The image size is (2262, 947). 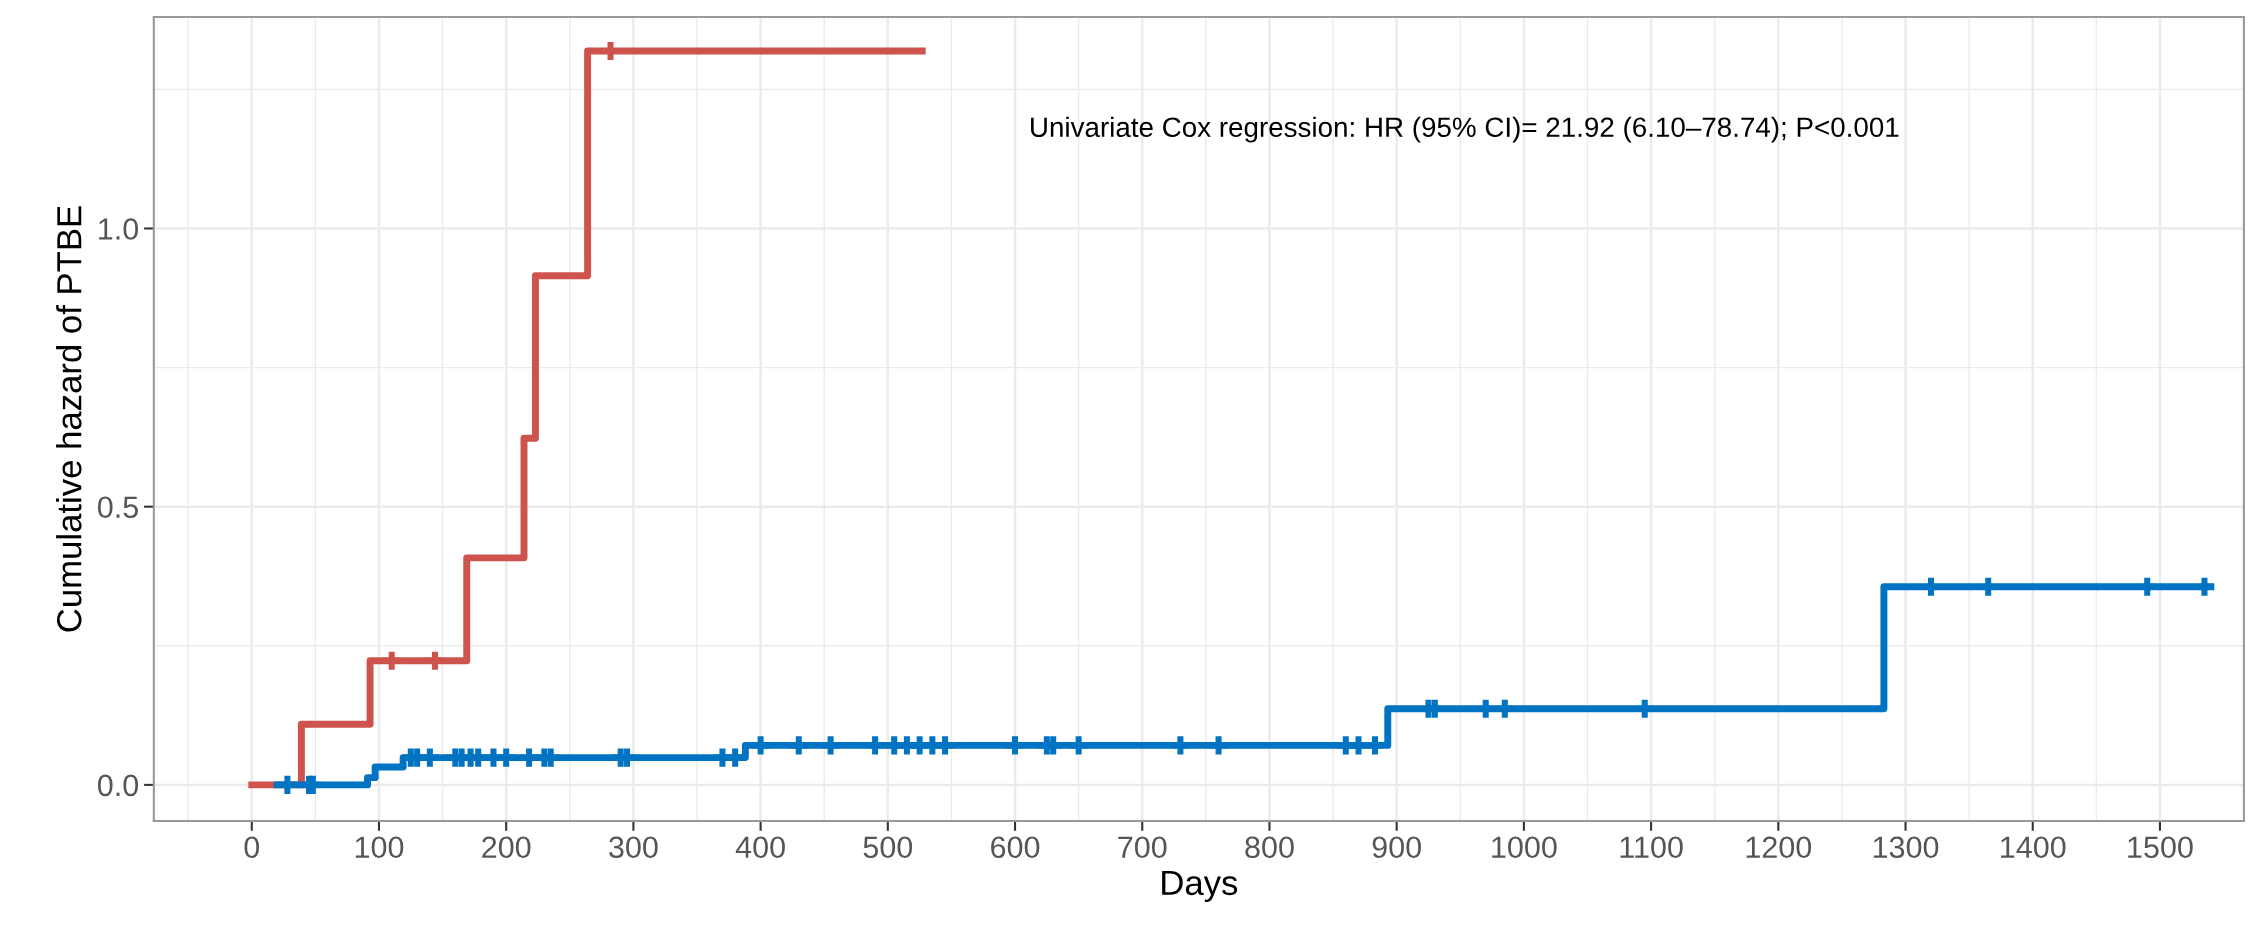 What do you see at coordinates (379, 847) in the screenshot?
I see `x-tick-label: 100` at bounding box center [379, 847].